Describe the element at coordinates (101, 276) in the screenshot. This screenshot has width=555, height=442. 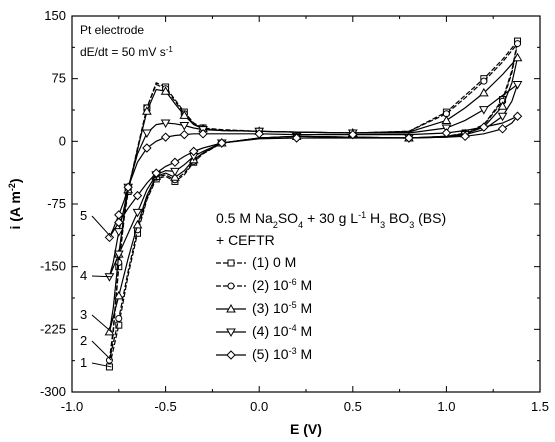
I see `curve-label-4-leader` at that location.